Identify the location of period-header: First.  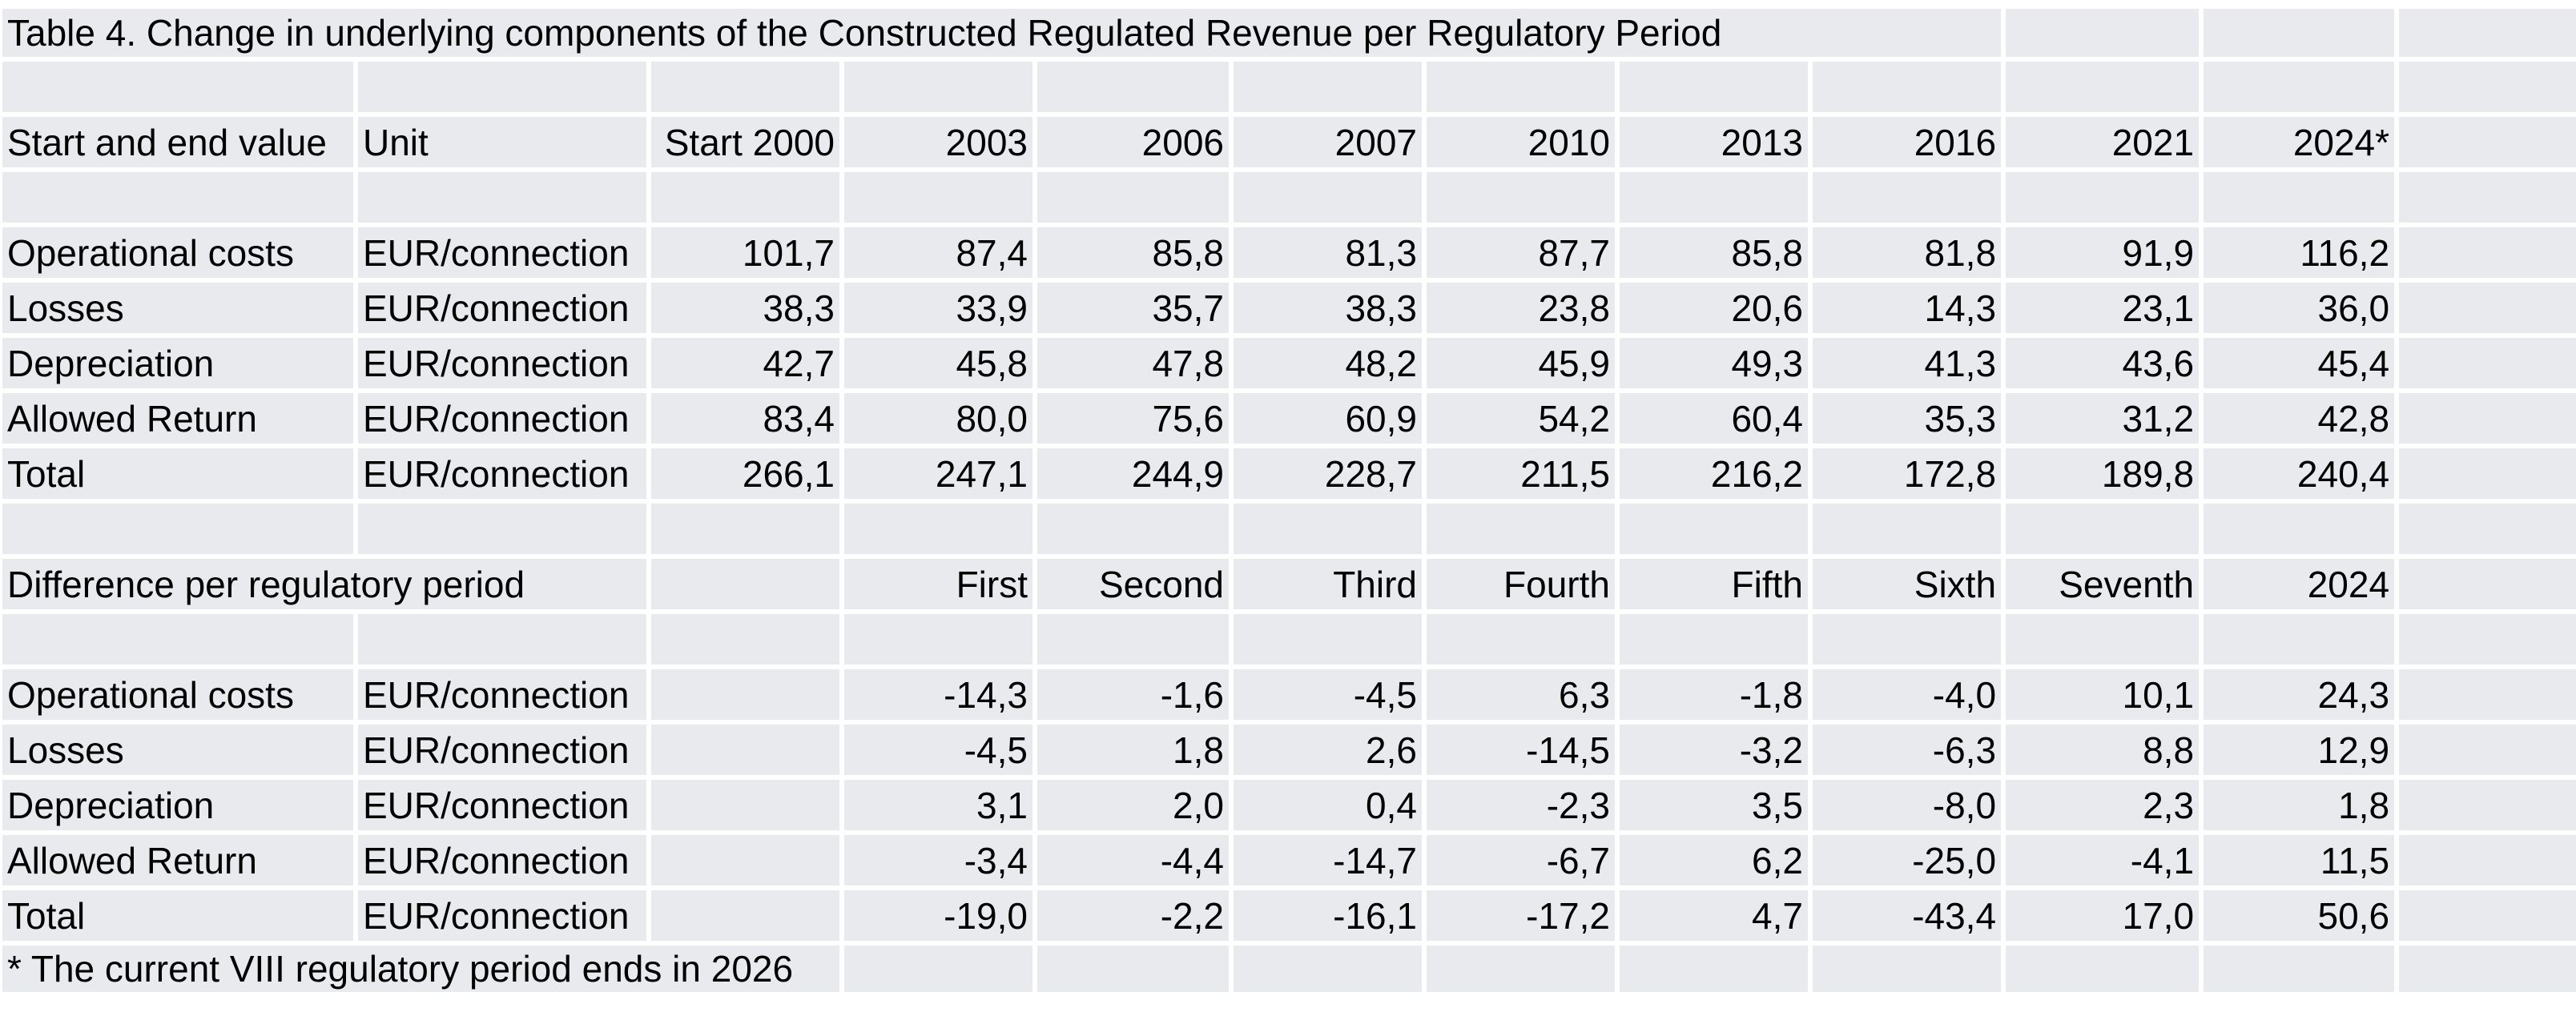
(939, 585).